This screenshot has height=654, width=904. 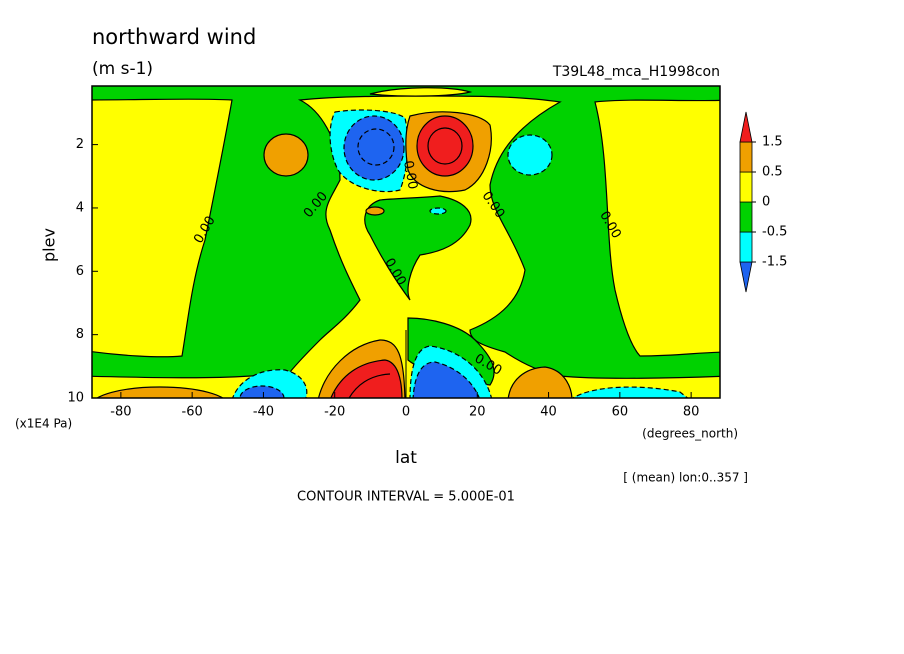 I want to click on averaging-note: [ (mean) lon:0..357 ], so click(x=685, y=478).